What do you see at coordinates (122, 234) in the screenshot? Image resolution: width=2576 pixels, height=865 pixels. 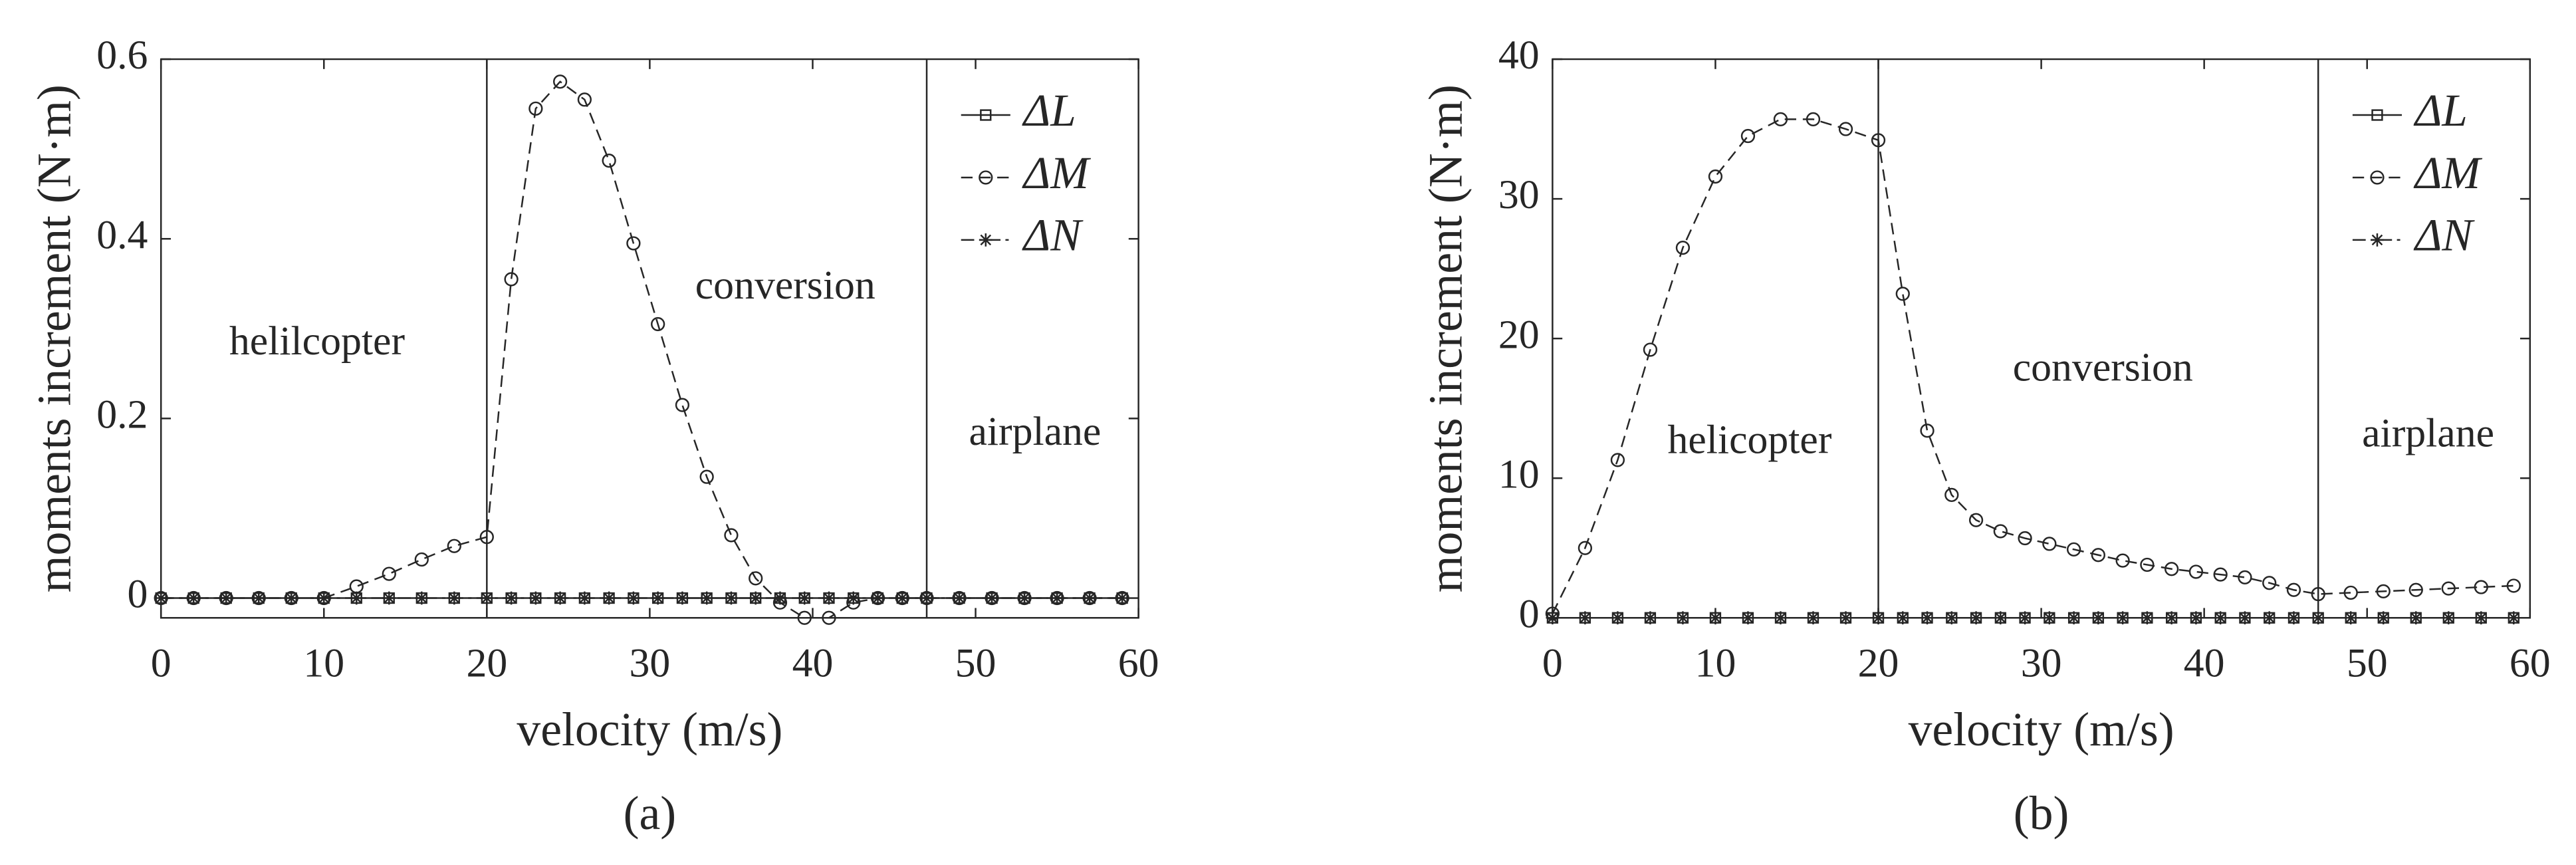 I see `y-tick-label: 0.4` at bounding box center [122, 234].